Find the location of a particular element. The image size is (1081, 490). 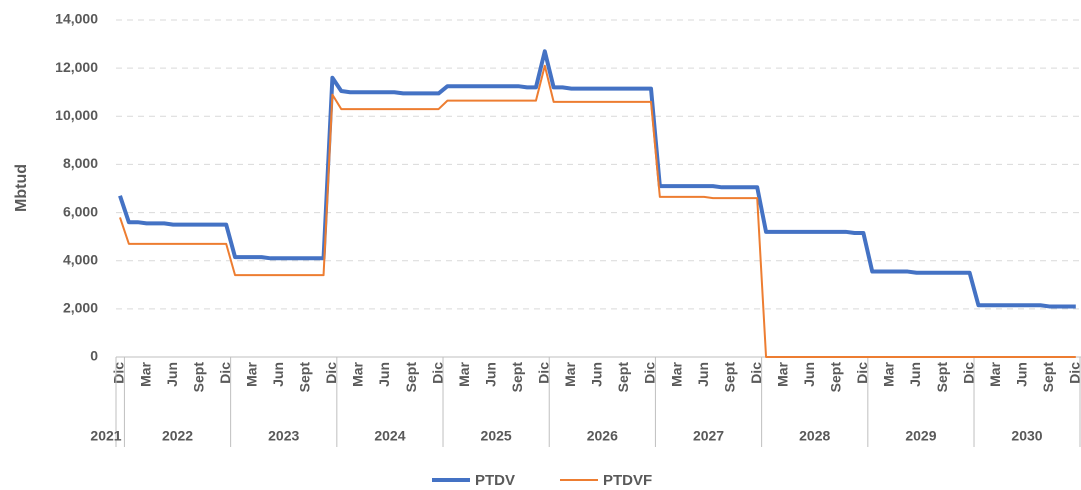

y-tick-label: 6,000 is located at coordinates (80, 211).